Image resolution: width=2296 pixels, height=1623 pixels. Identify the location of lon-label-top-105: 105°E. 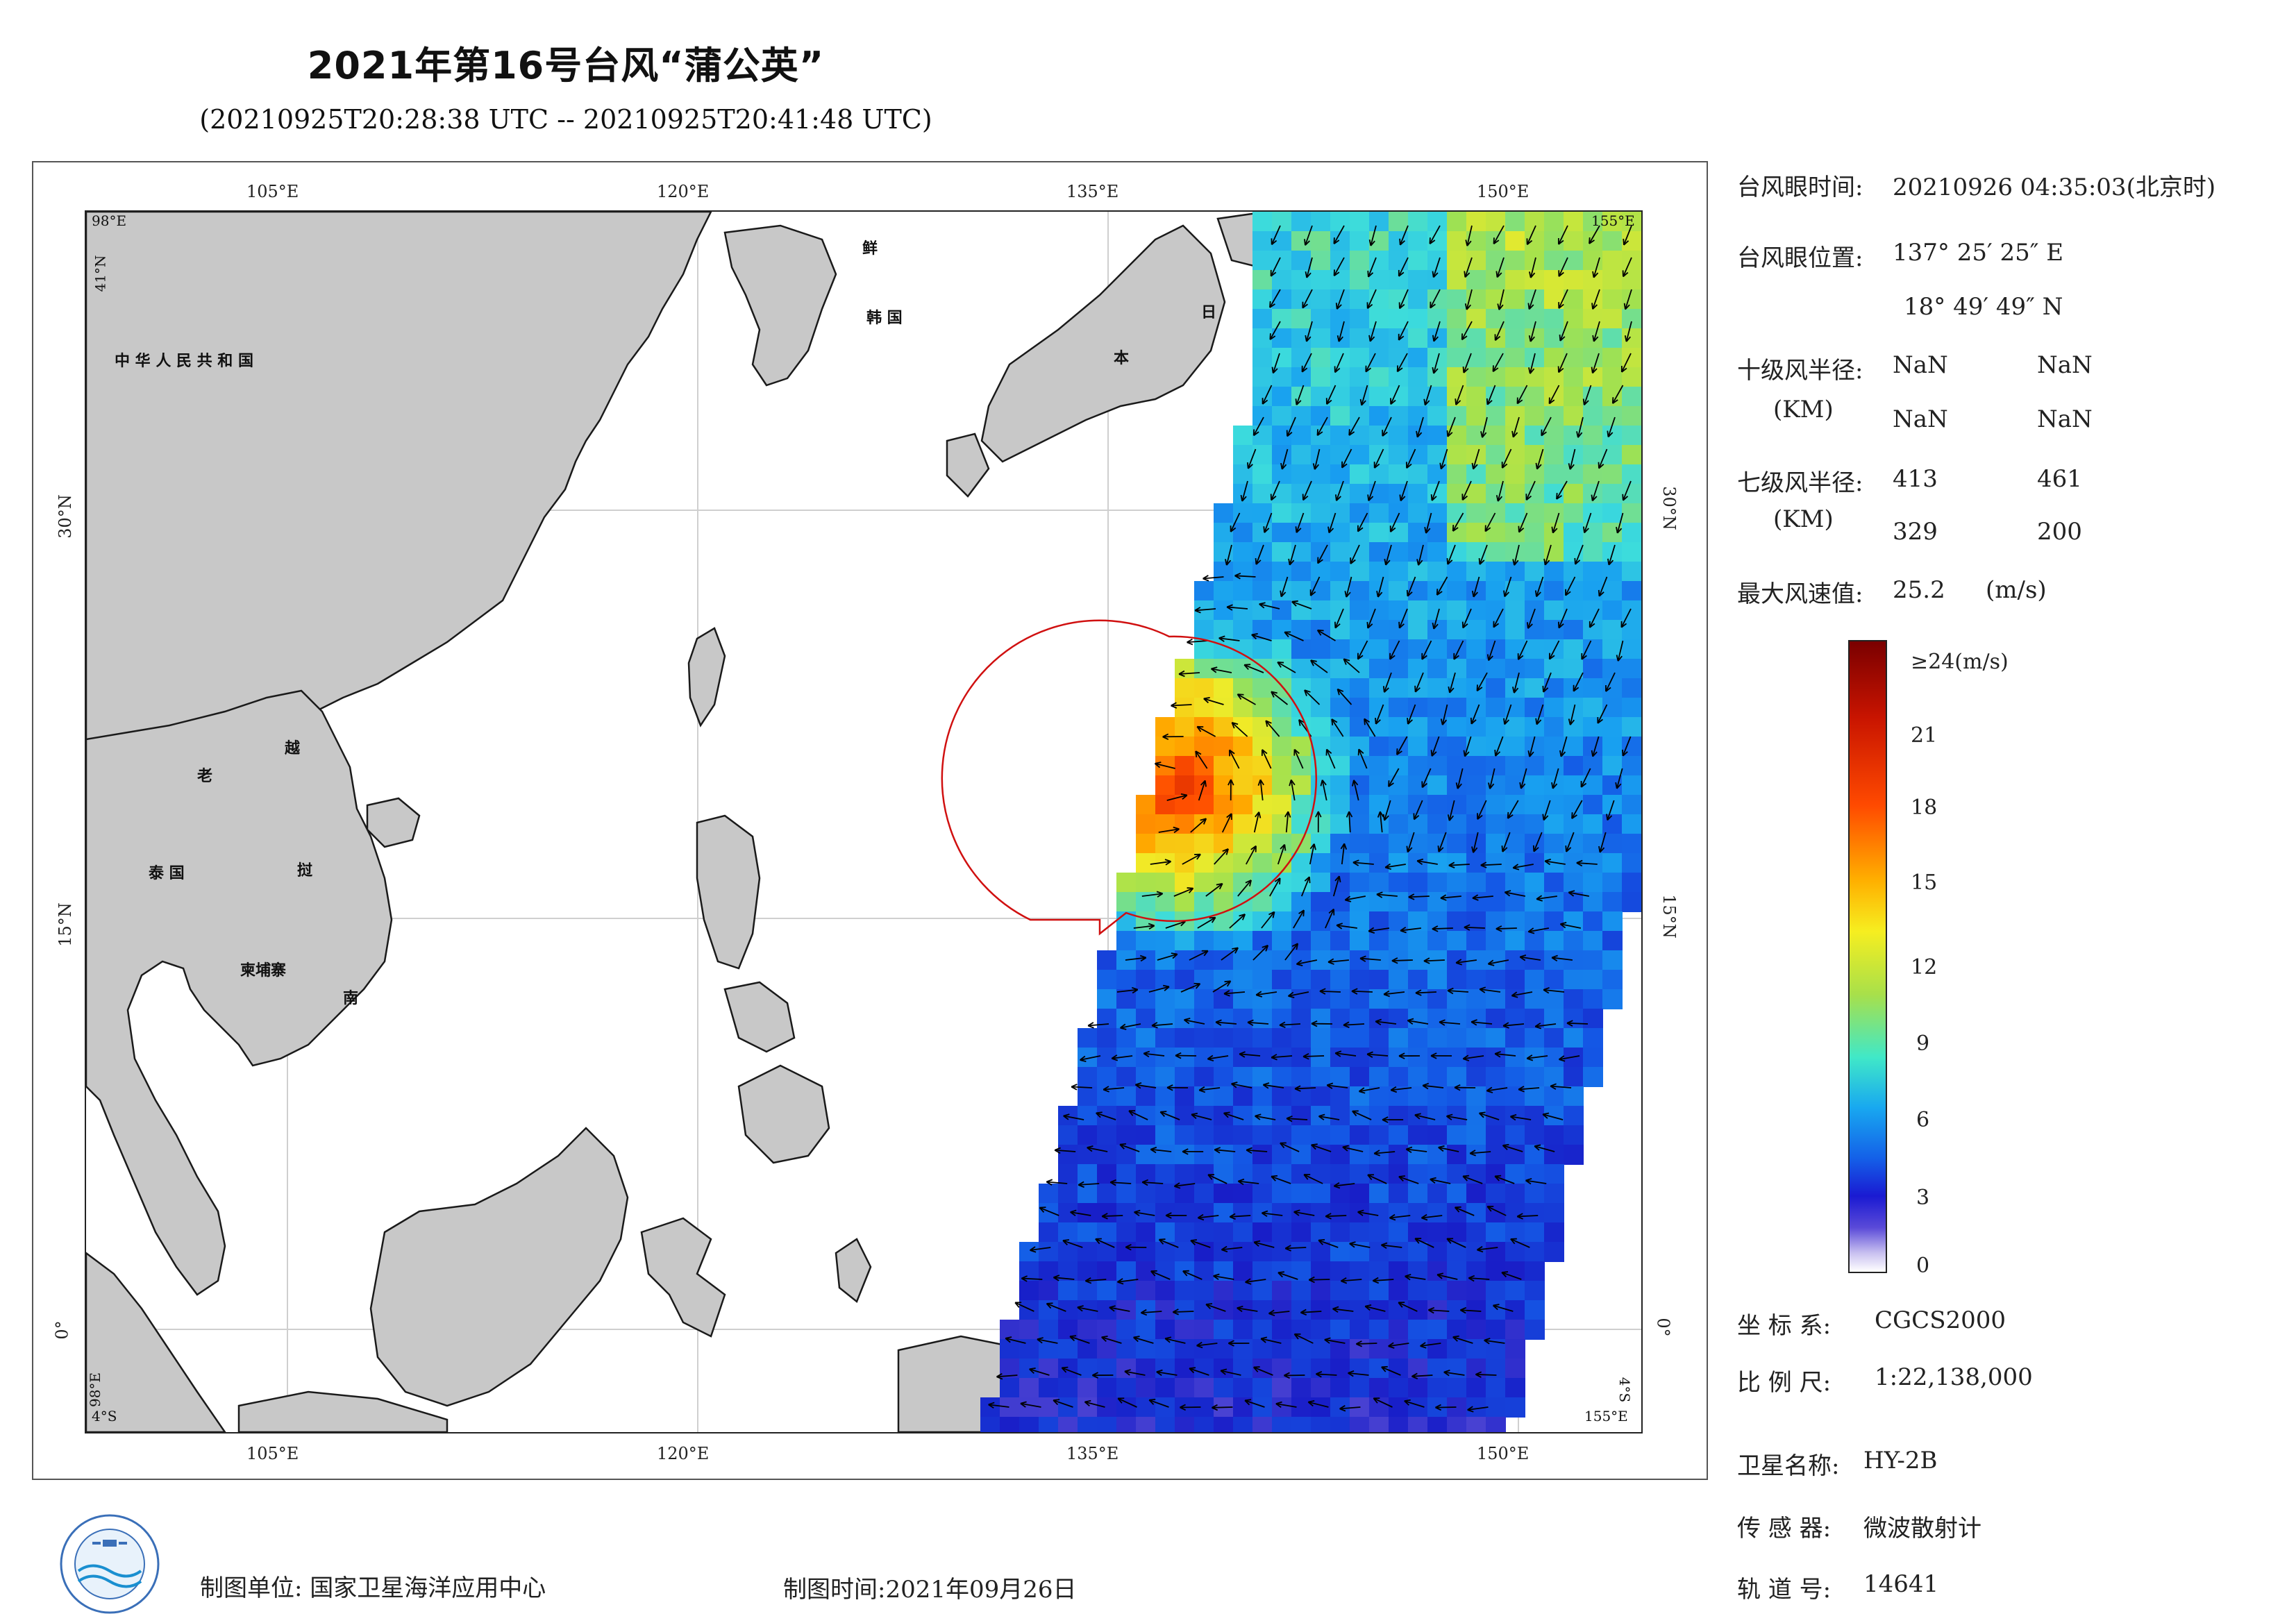
(272, 191).